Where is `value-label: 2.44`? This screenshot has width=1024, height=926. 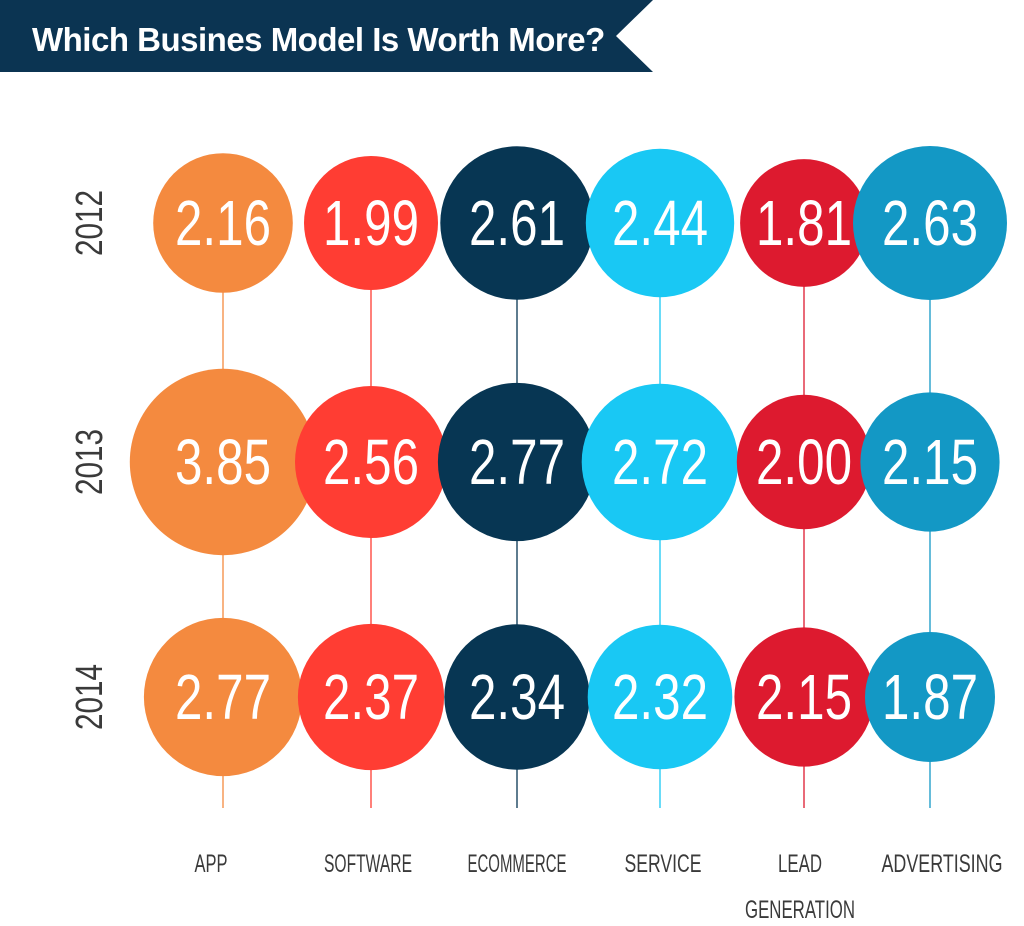
value-label: 2.44 is located at coordinates (660, 223).